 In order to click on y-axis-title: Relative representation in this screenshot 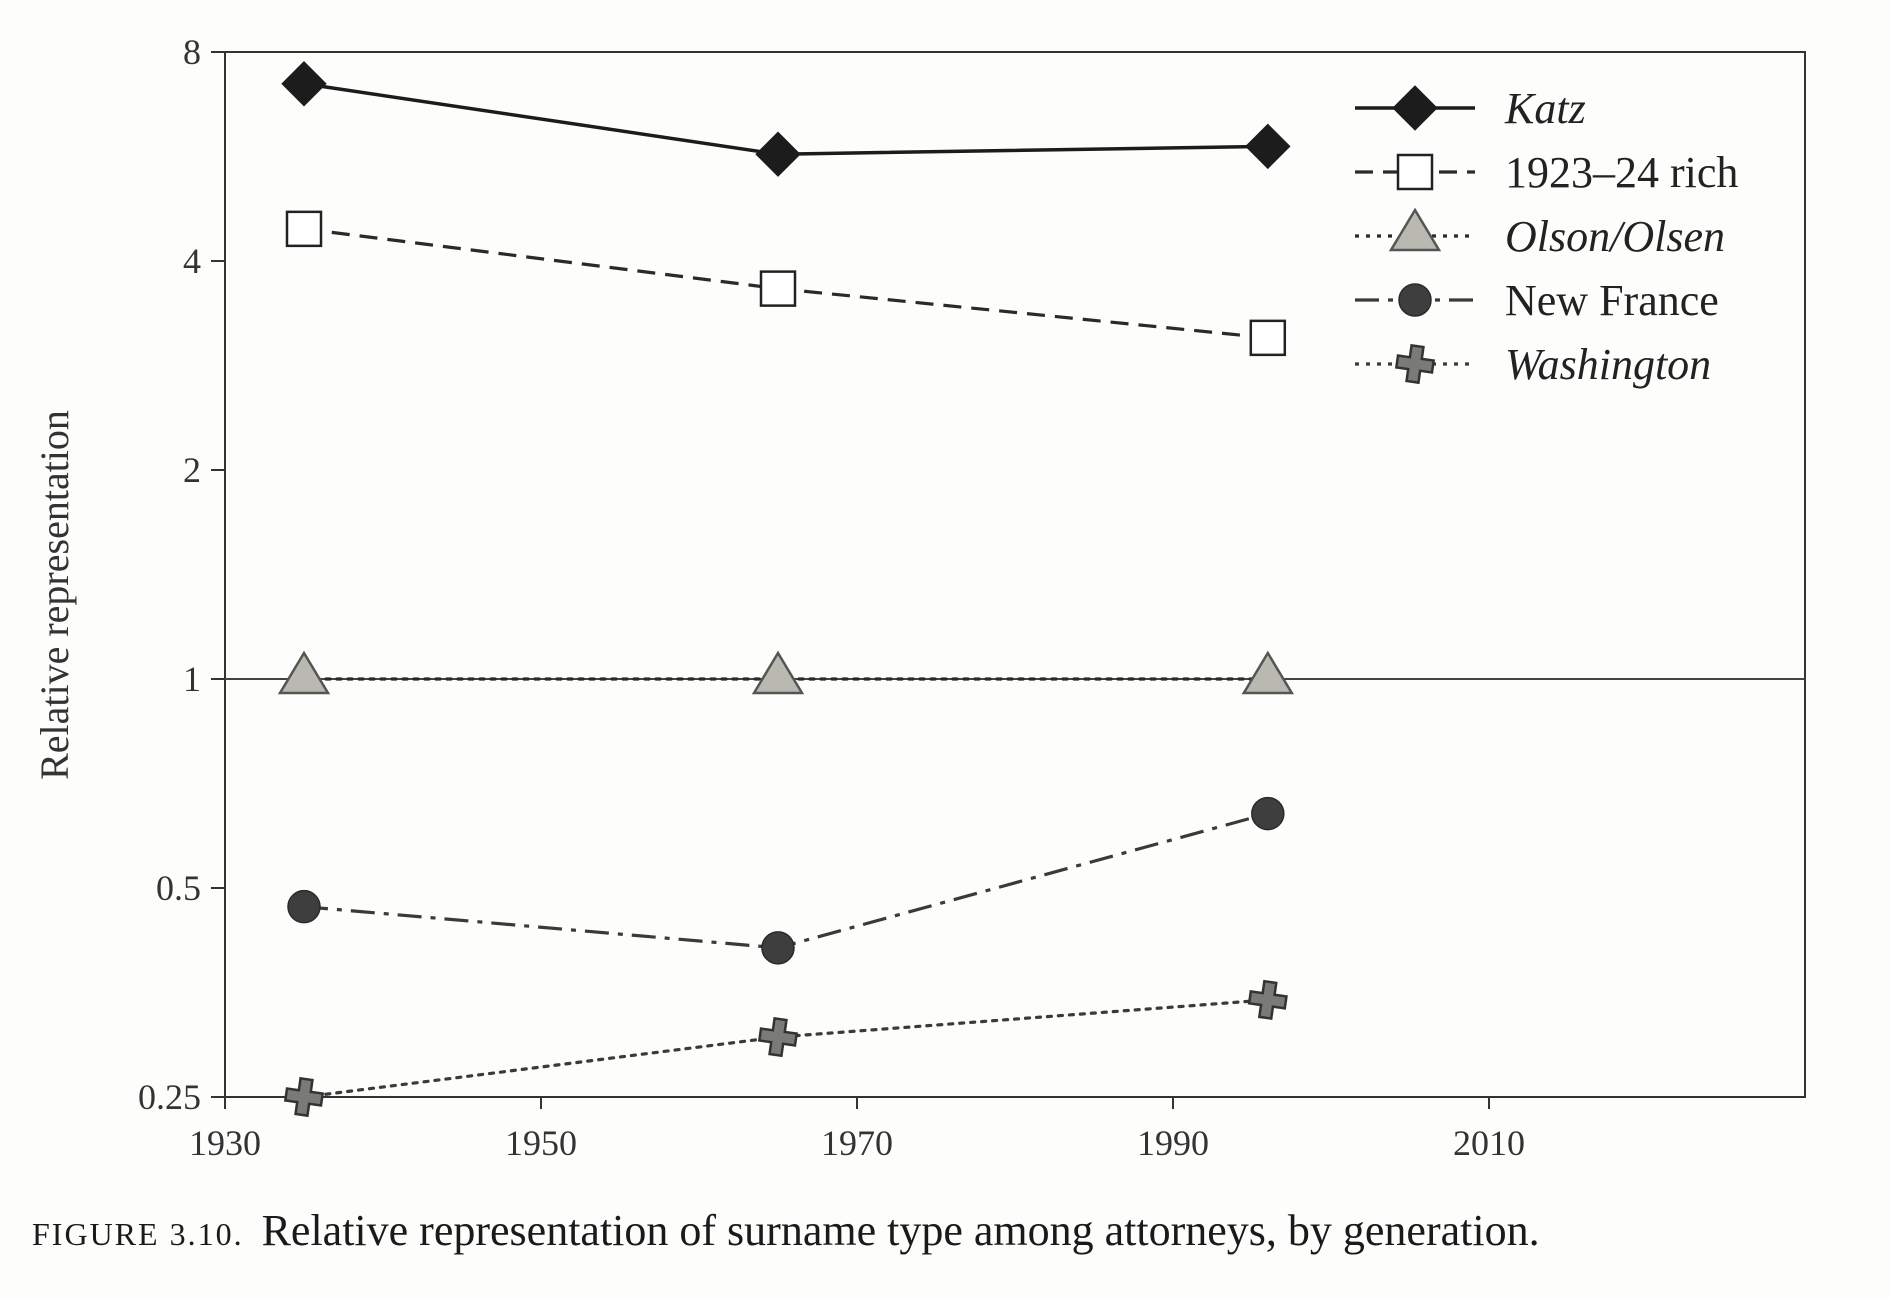, I will do `click(54, 595)`.